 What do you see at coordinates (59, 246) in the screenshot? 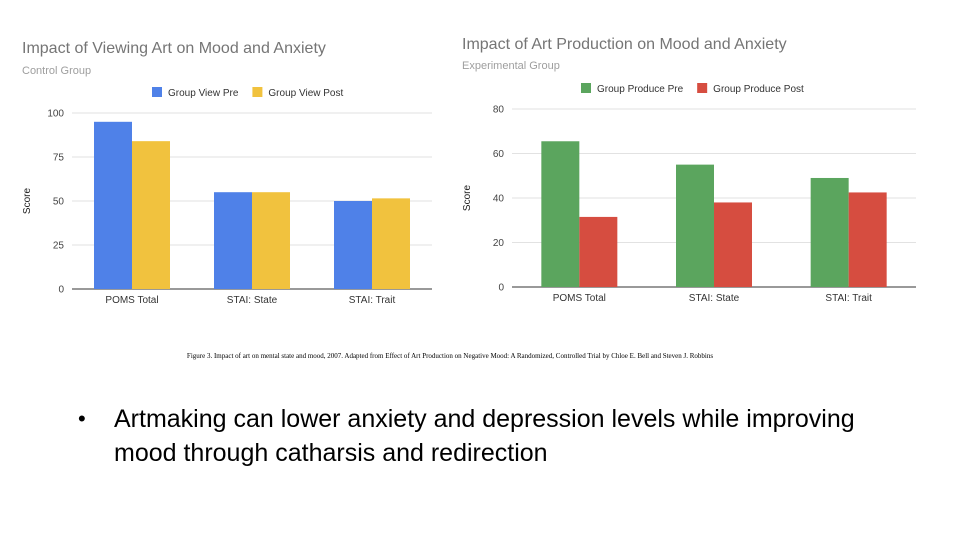
I see `y-tick-label: 25` at bounding box center [59, 246].